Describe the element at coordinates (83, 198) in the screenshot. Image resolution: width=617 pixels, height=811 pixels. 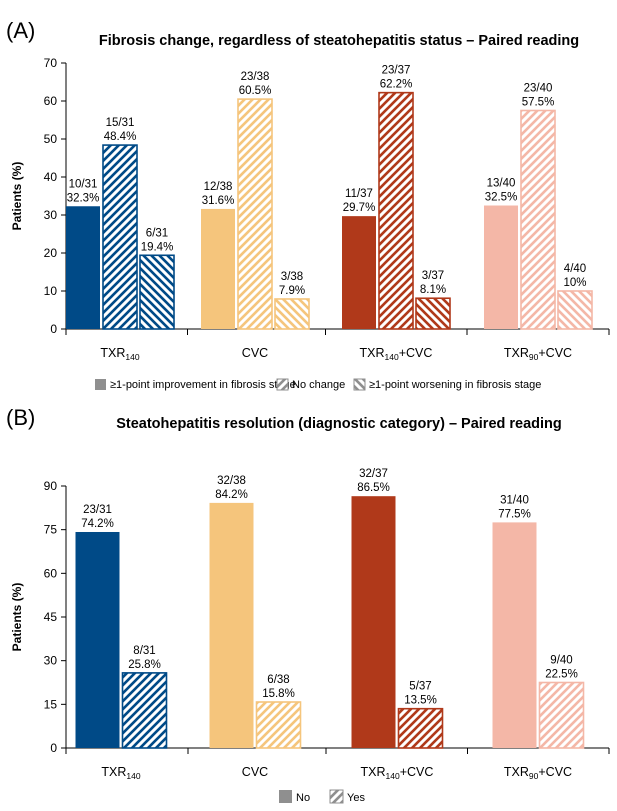
I see `data-label-percent: 32.3%` at that location.